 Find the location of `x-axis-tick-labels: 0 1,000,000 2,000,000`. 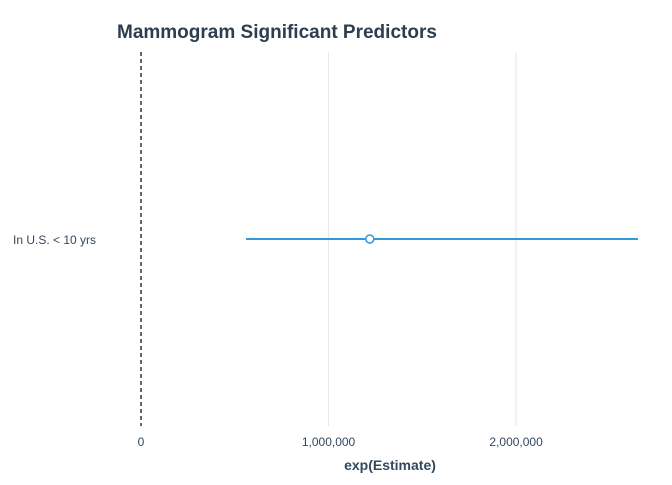

x-axis-tick-labels: 0 1,000,000 2,000,000 is located at coordinates (340, 442).